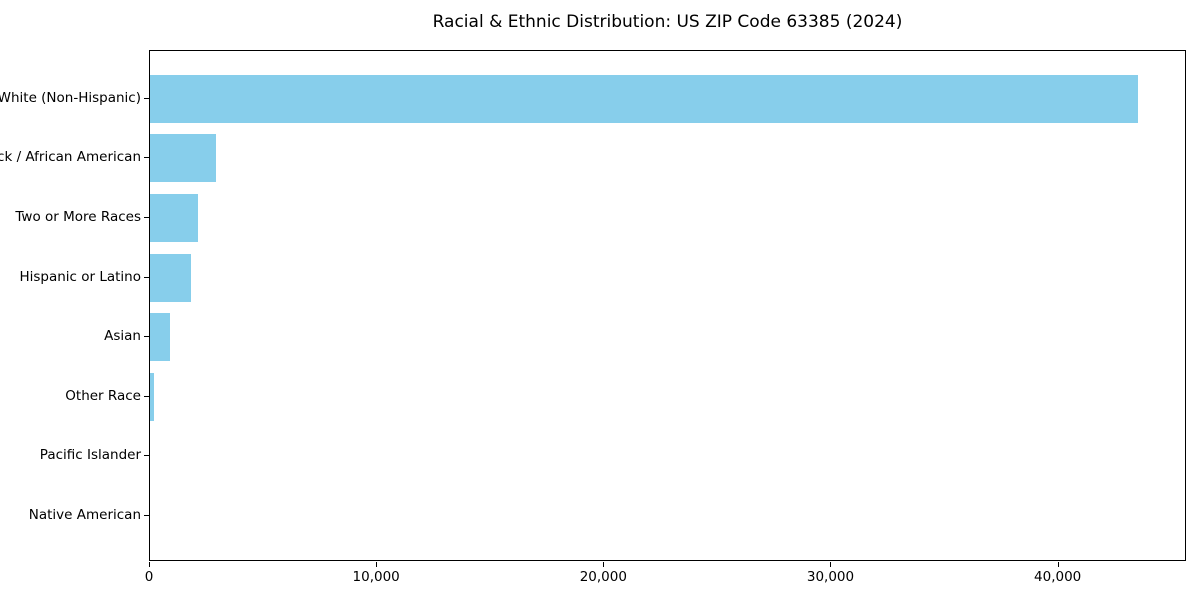 Image resolution: width=1200 pixels, height=600 pixels. I want to click on x-tick-label: 20,000, so click(603, 577).